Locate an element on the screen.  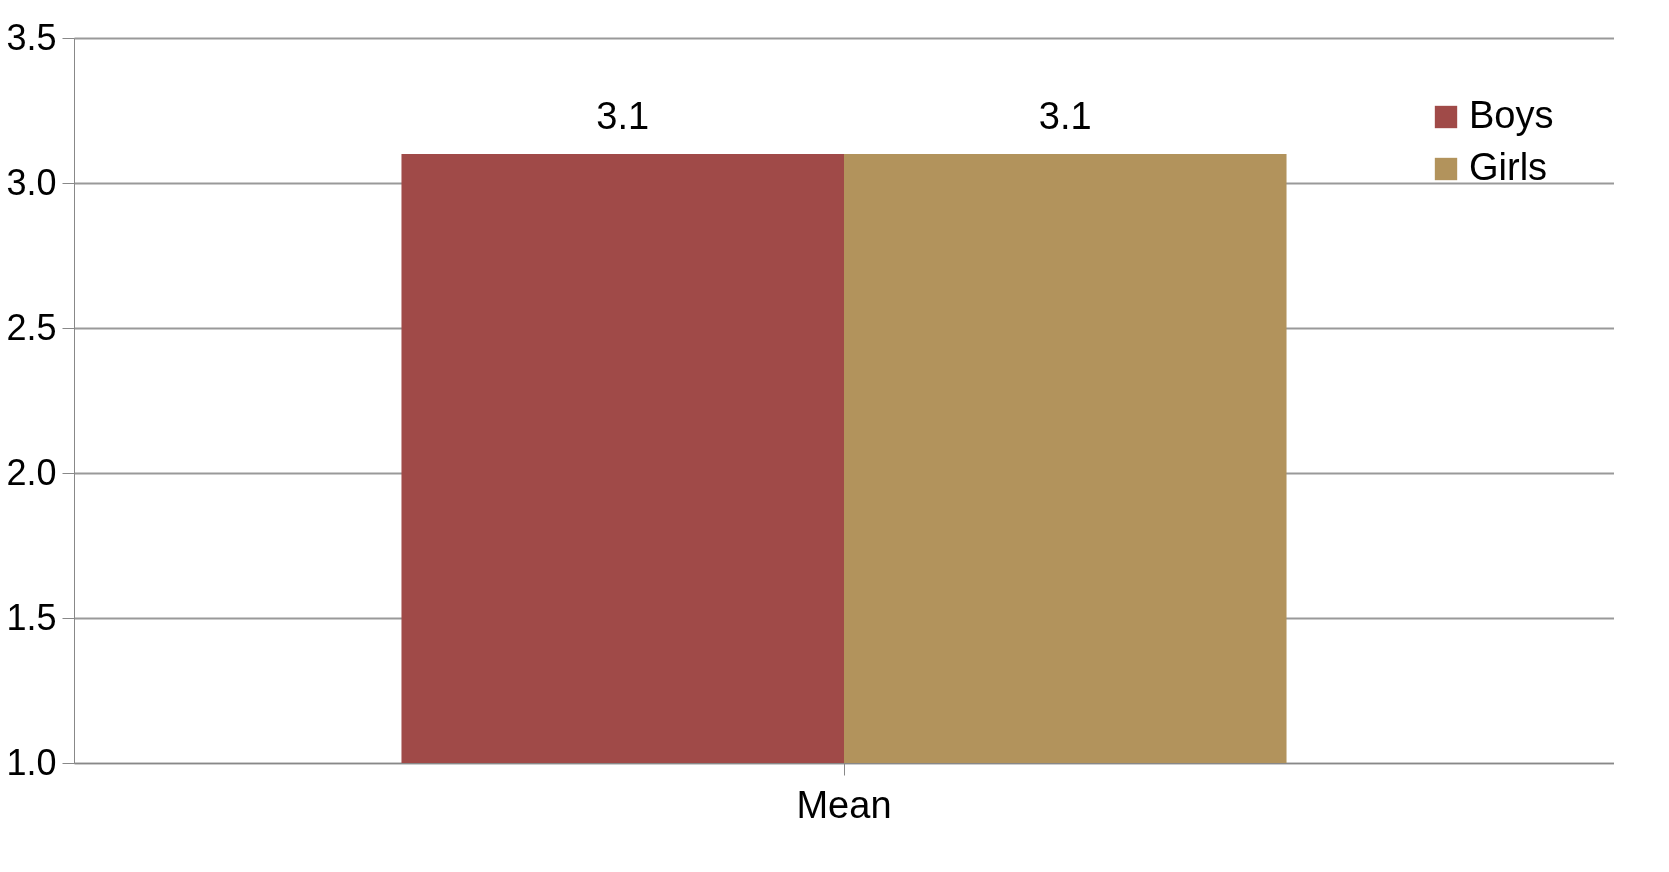
y-tick-label: 1.0 is located at coordinates (31, 762).